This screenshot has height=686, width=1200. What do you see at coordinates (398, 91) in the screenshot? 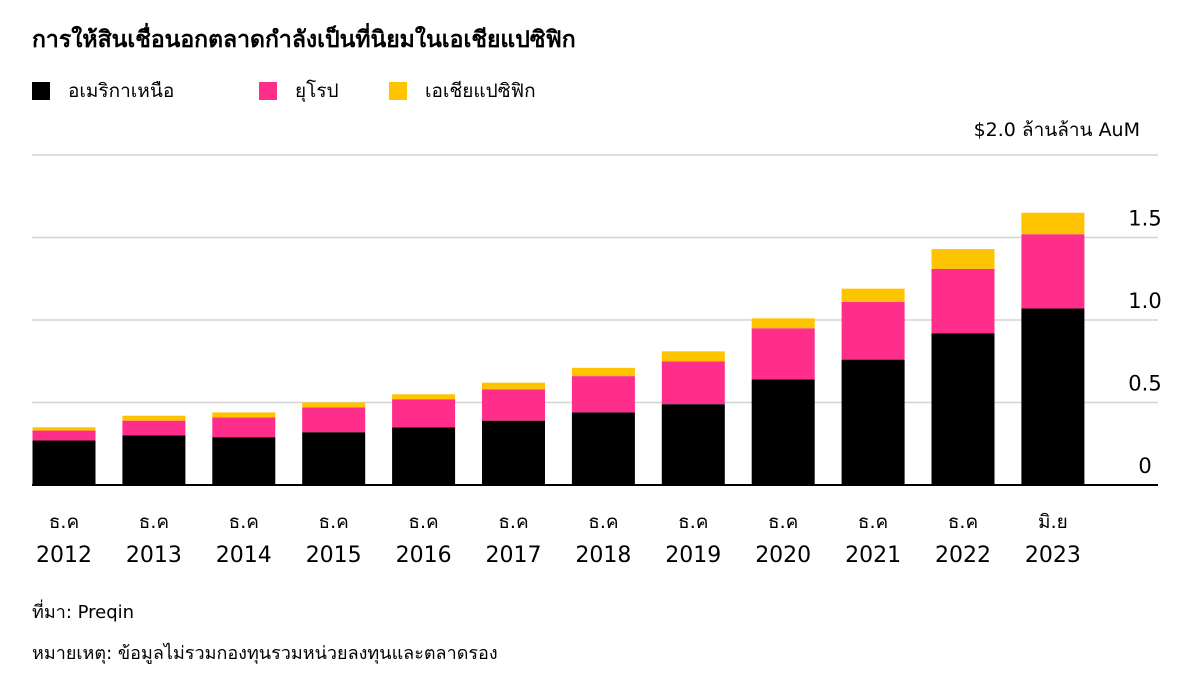
I see `legend-swatch-asia-pacific` at bounding box center [398, 91].